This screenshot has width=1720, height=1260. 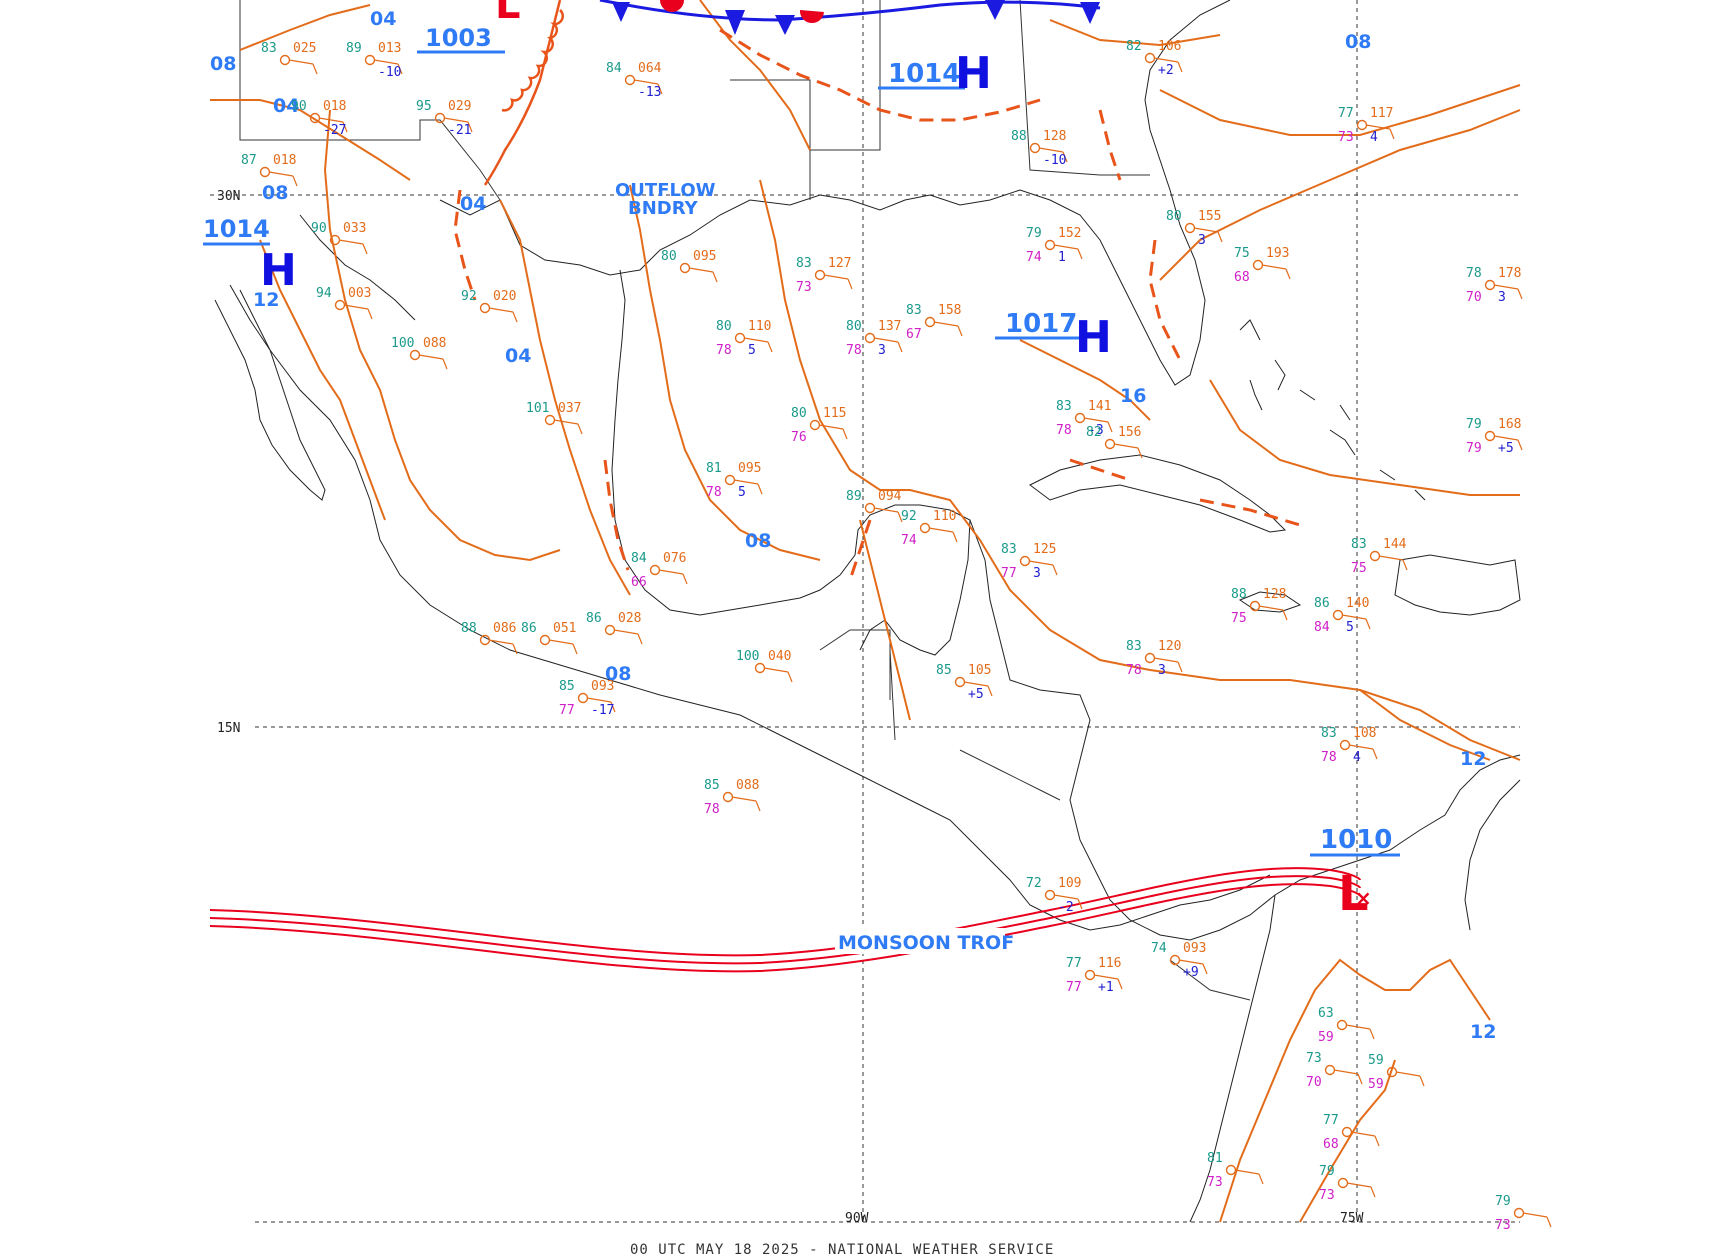 What do you see at coordinates (504, 296) in the screenshot?
I see `station-pressure: 020` at bounding box center [504, 296].